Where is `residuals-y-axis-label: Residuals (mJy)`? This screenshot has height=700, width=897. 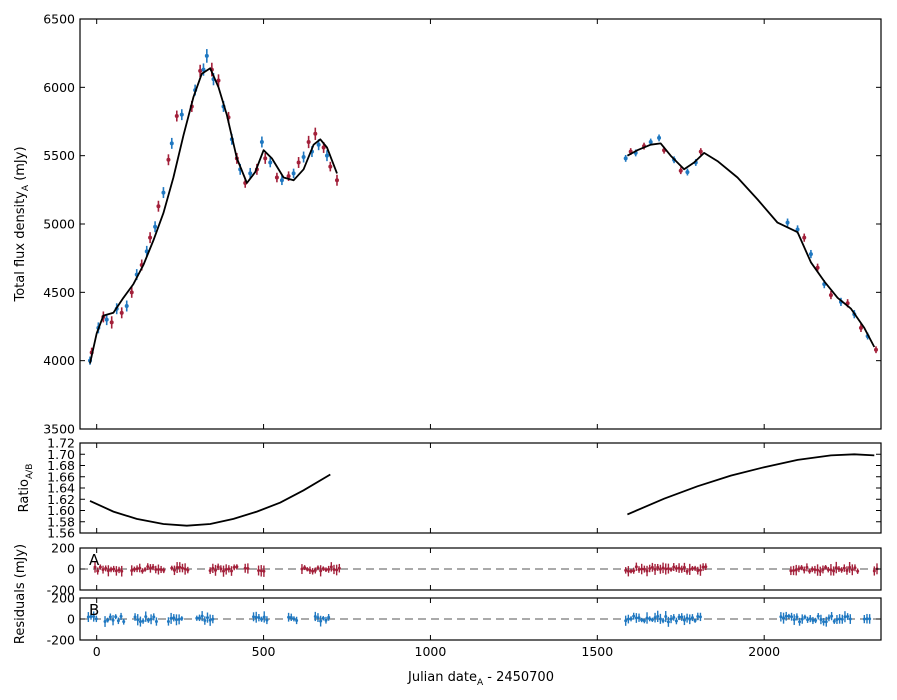
residuals-y-axis-label: Residuals (mJy) is located at coordinates (20, 594).